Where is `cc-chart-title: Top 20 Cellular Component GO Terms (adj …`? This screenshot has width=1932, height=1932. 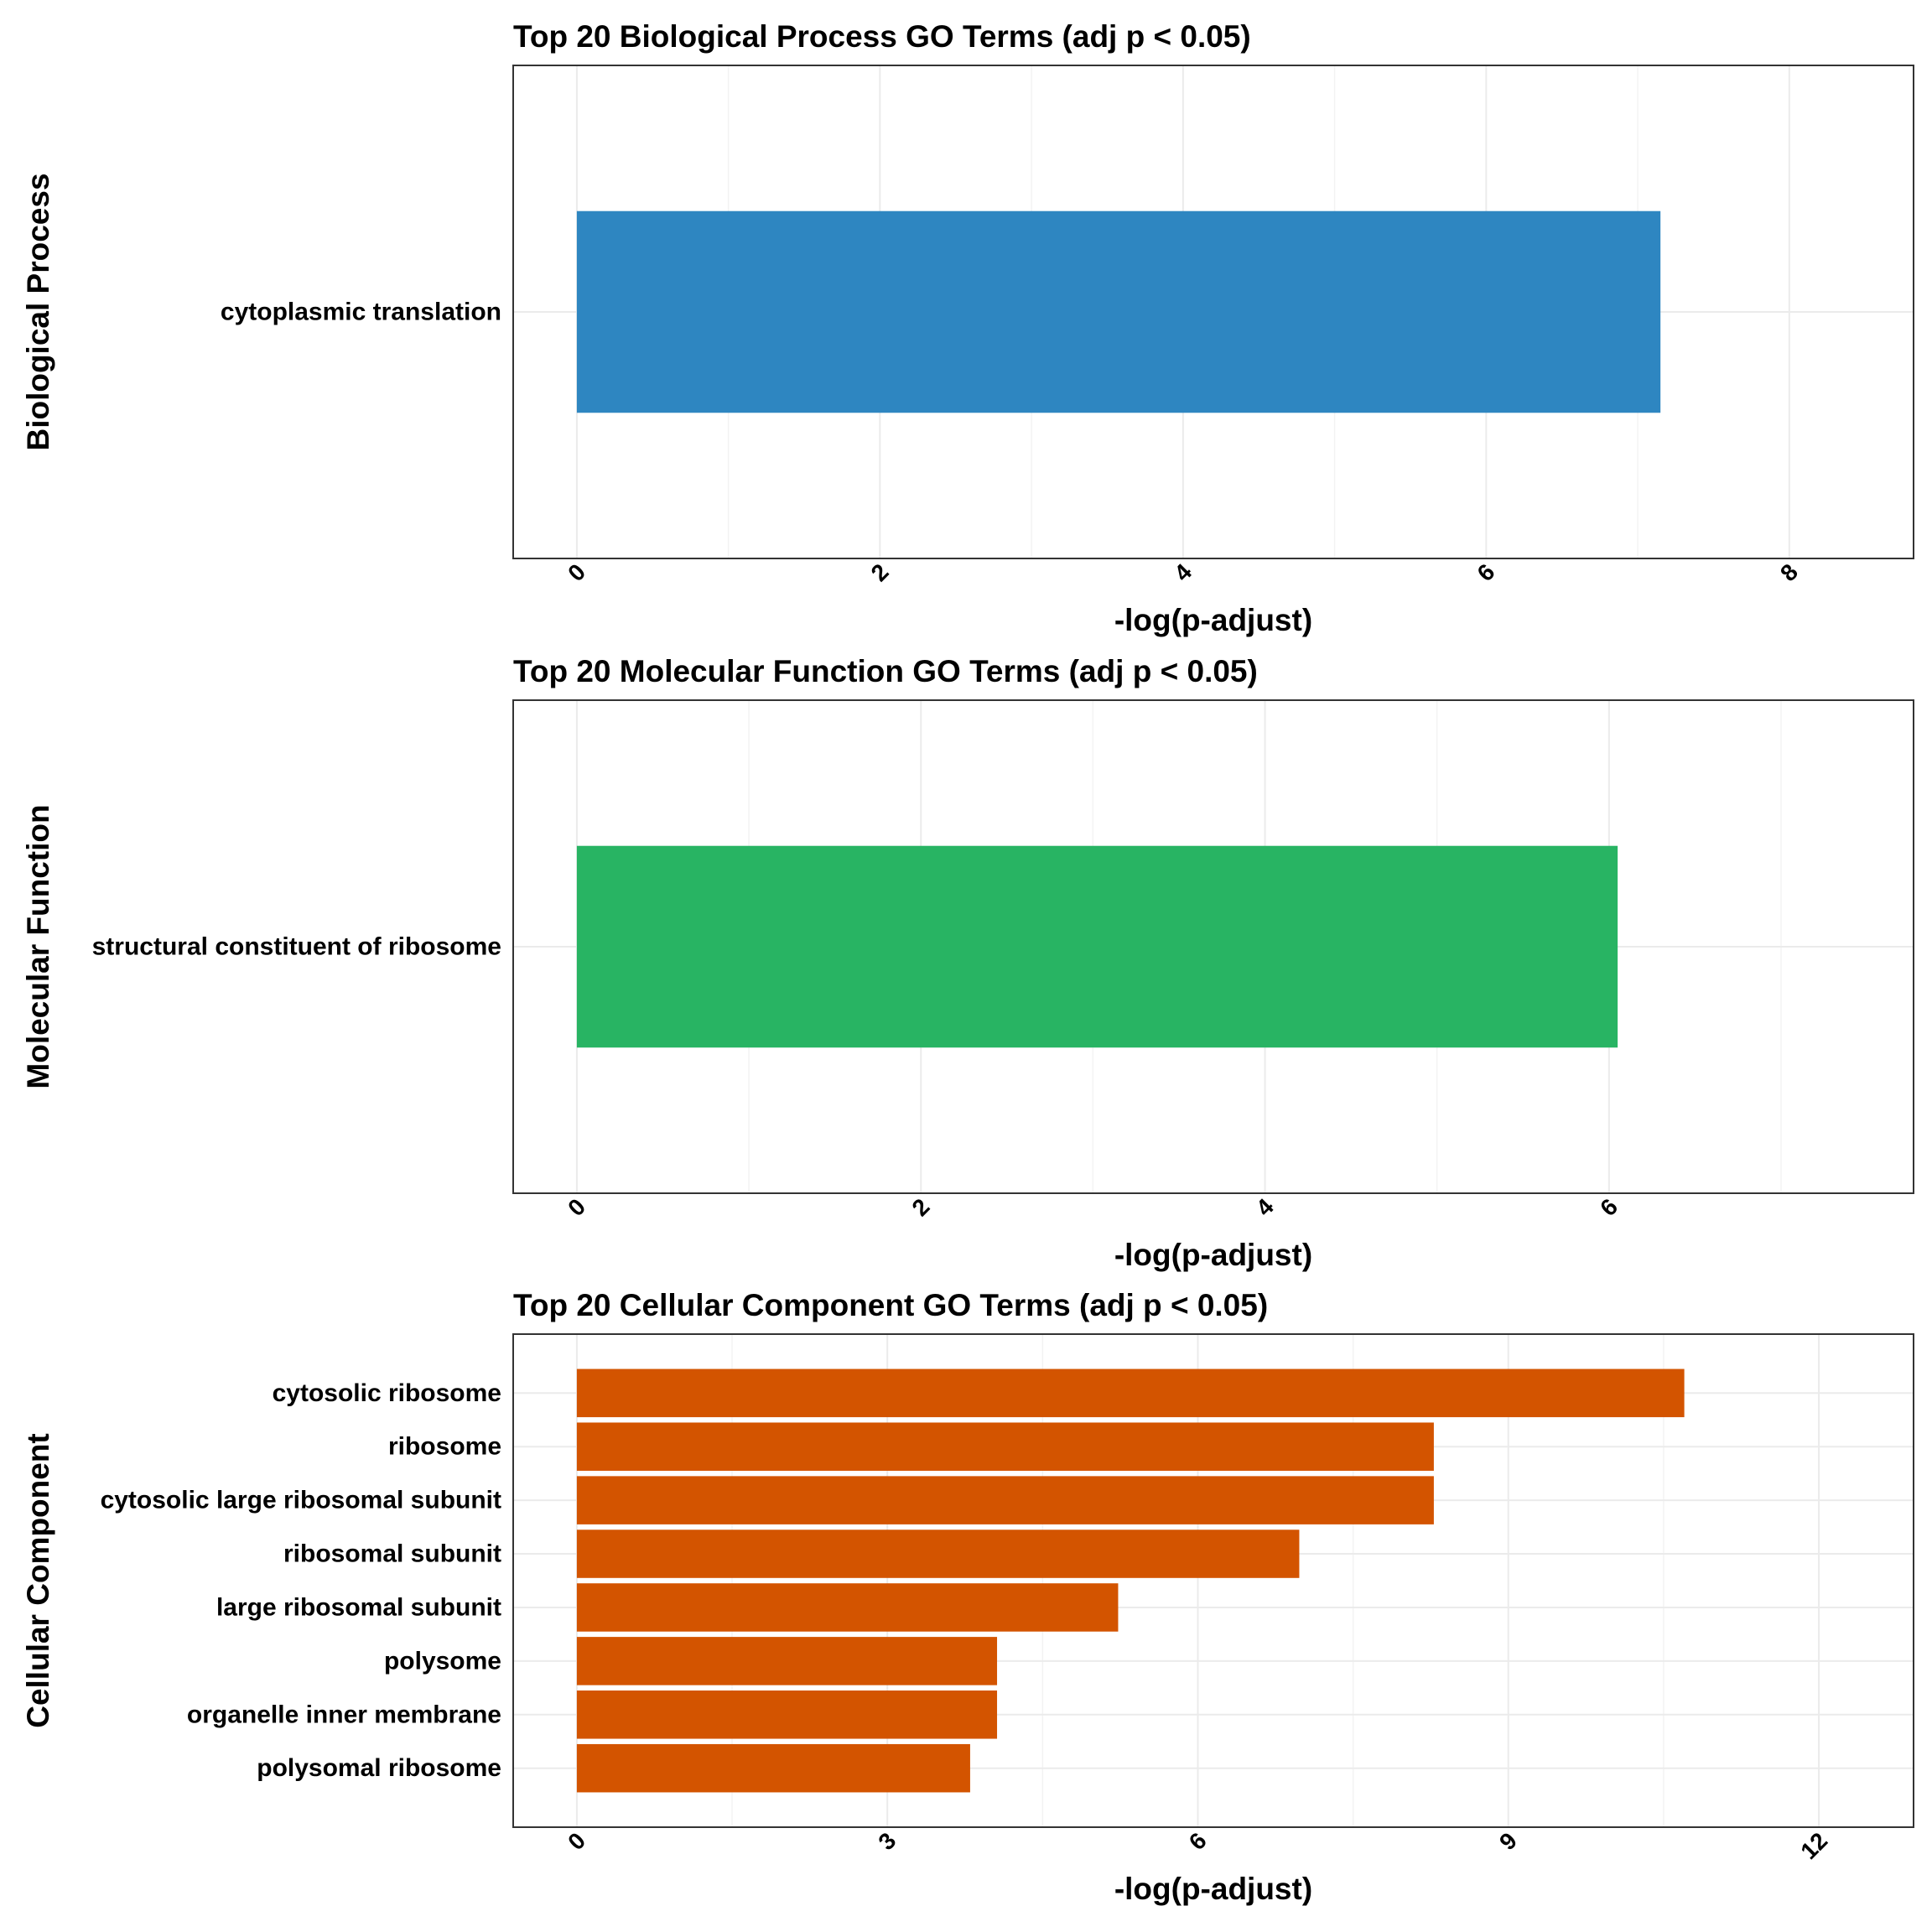
cc-chart-title: Top 20 Cellular Component GO Terms (adj … is located at coordinates (890, 1305).